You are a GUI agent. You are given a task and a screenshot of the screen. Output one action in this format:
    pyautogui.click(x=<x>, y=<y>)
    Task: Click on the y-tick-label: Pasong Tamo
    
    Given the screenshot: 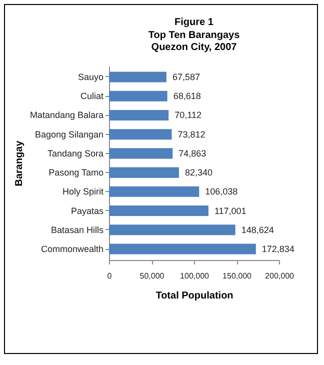 What is the action you would take?
    pyautogui.click(x=76, y=173)
    